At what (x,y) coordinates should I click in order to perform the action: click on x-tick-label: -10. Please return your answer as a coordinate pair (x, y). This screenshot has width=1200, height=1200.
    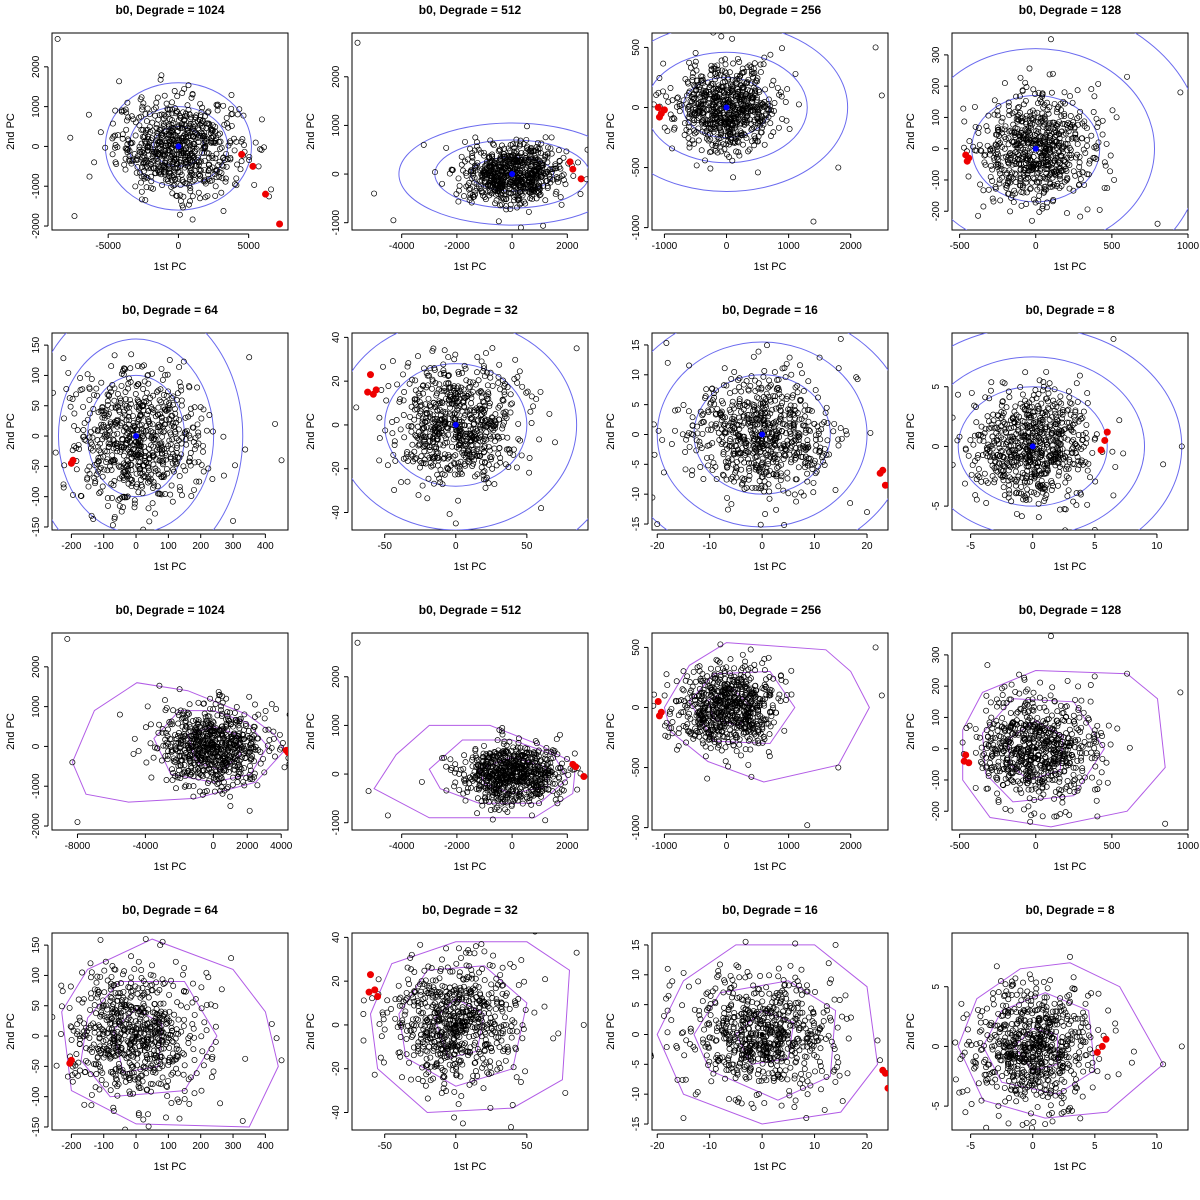
    Looking at the image, I should click on (709, 546).